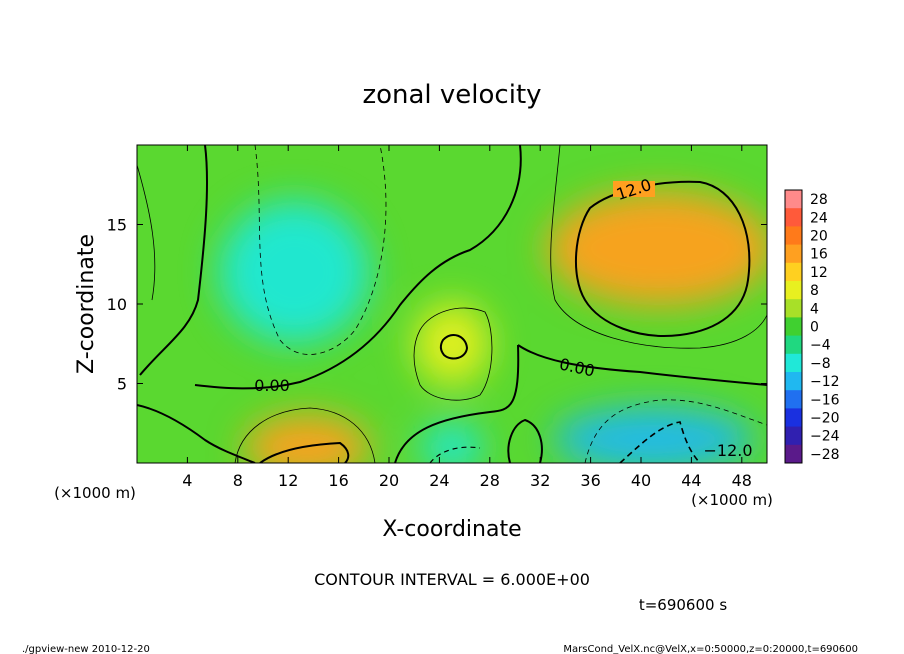 Image resolution: width=904 pixels, height=654 pixels. I want to click on colorbar: 28 24 20 16 12 8 4 0 −4 −8 −12 −16 −20 −24 −28, so click(812, 326).